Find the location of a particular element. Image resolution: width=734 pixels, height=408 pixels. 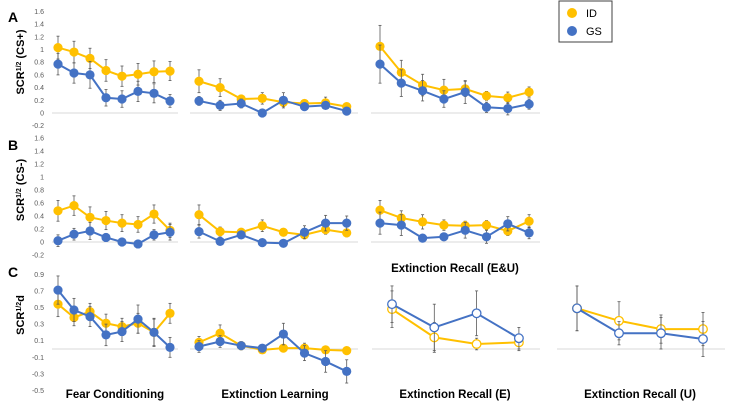

legend-label-gs: GS is located at coordinates (594, 32).